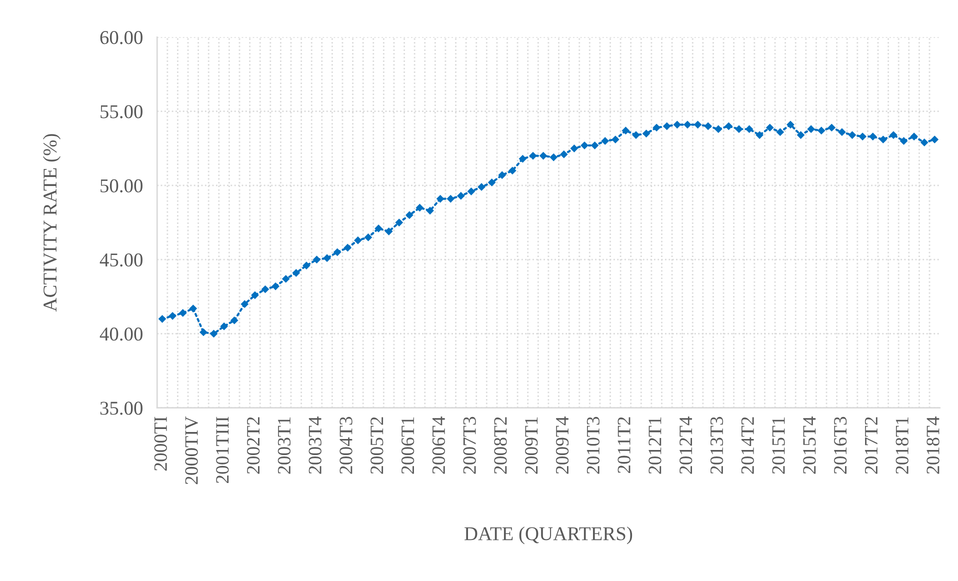 This screenshot has width=958, height=581. Describe the element at coordinates (717, 445) in the screenshot. I see `x-tick-label: 2013T3` at that location.